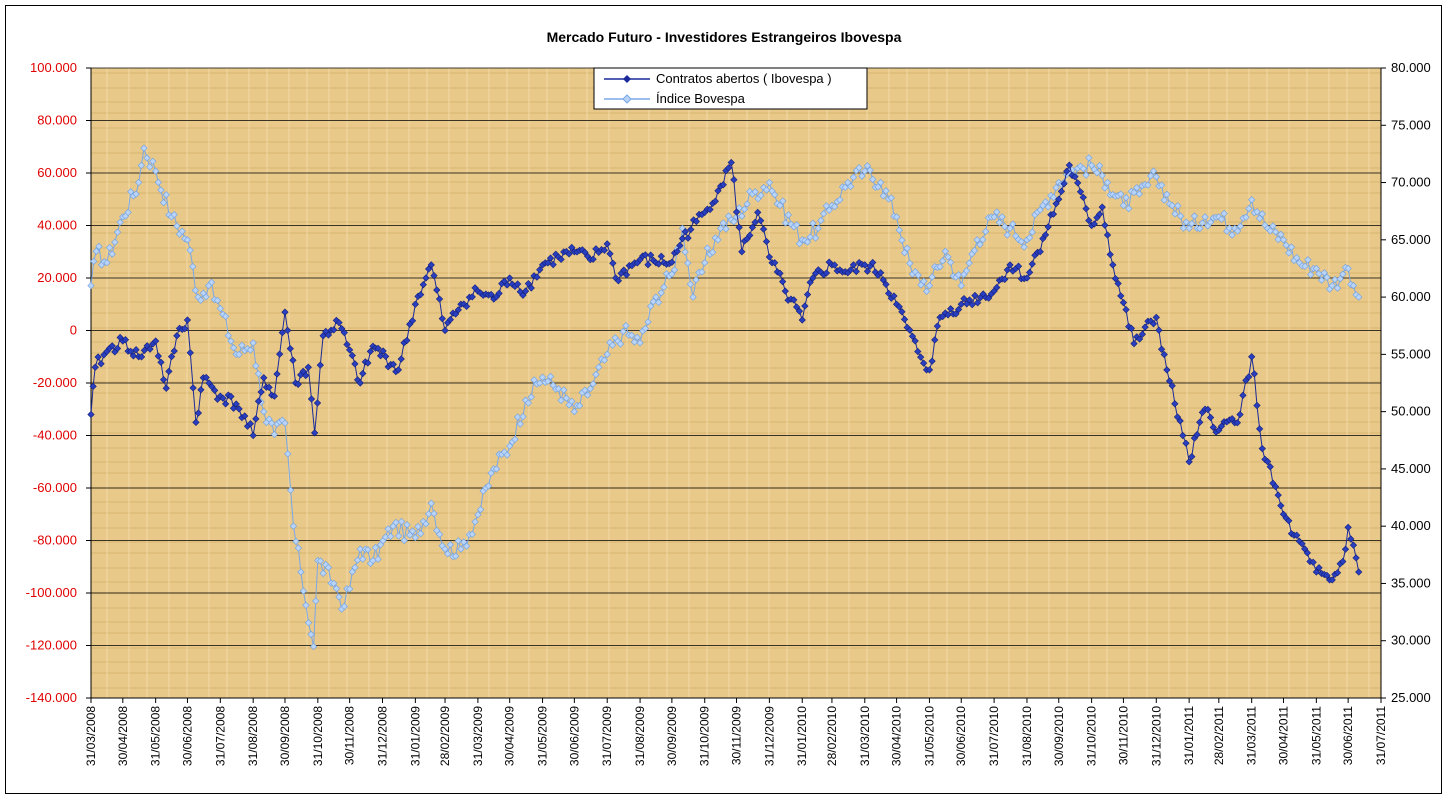 This screenshot has width=1449, height=801. I want to click on x-tick-label: 31/12/2009, so click(769, 736).